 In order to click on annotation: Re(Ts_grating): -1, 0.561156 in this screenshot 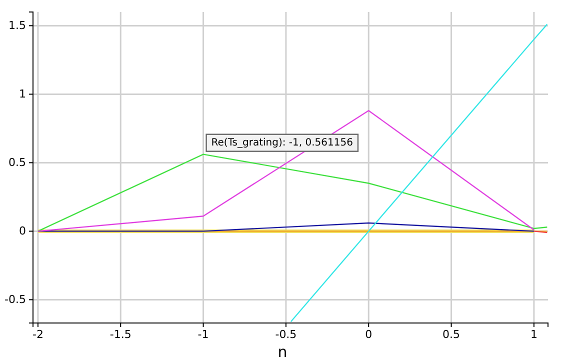, I will do `click(282, 142)`.